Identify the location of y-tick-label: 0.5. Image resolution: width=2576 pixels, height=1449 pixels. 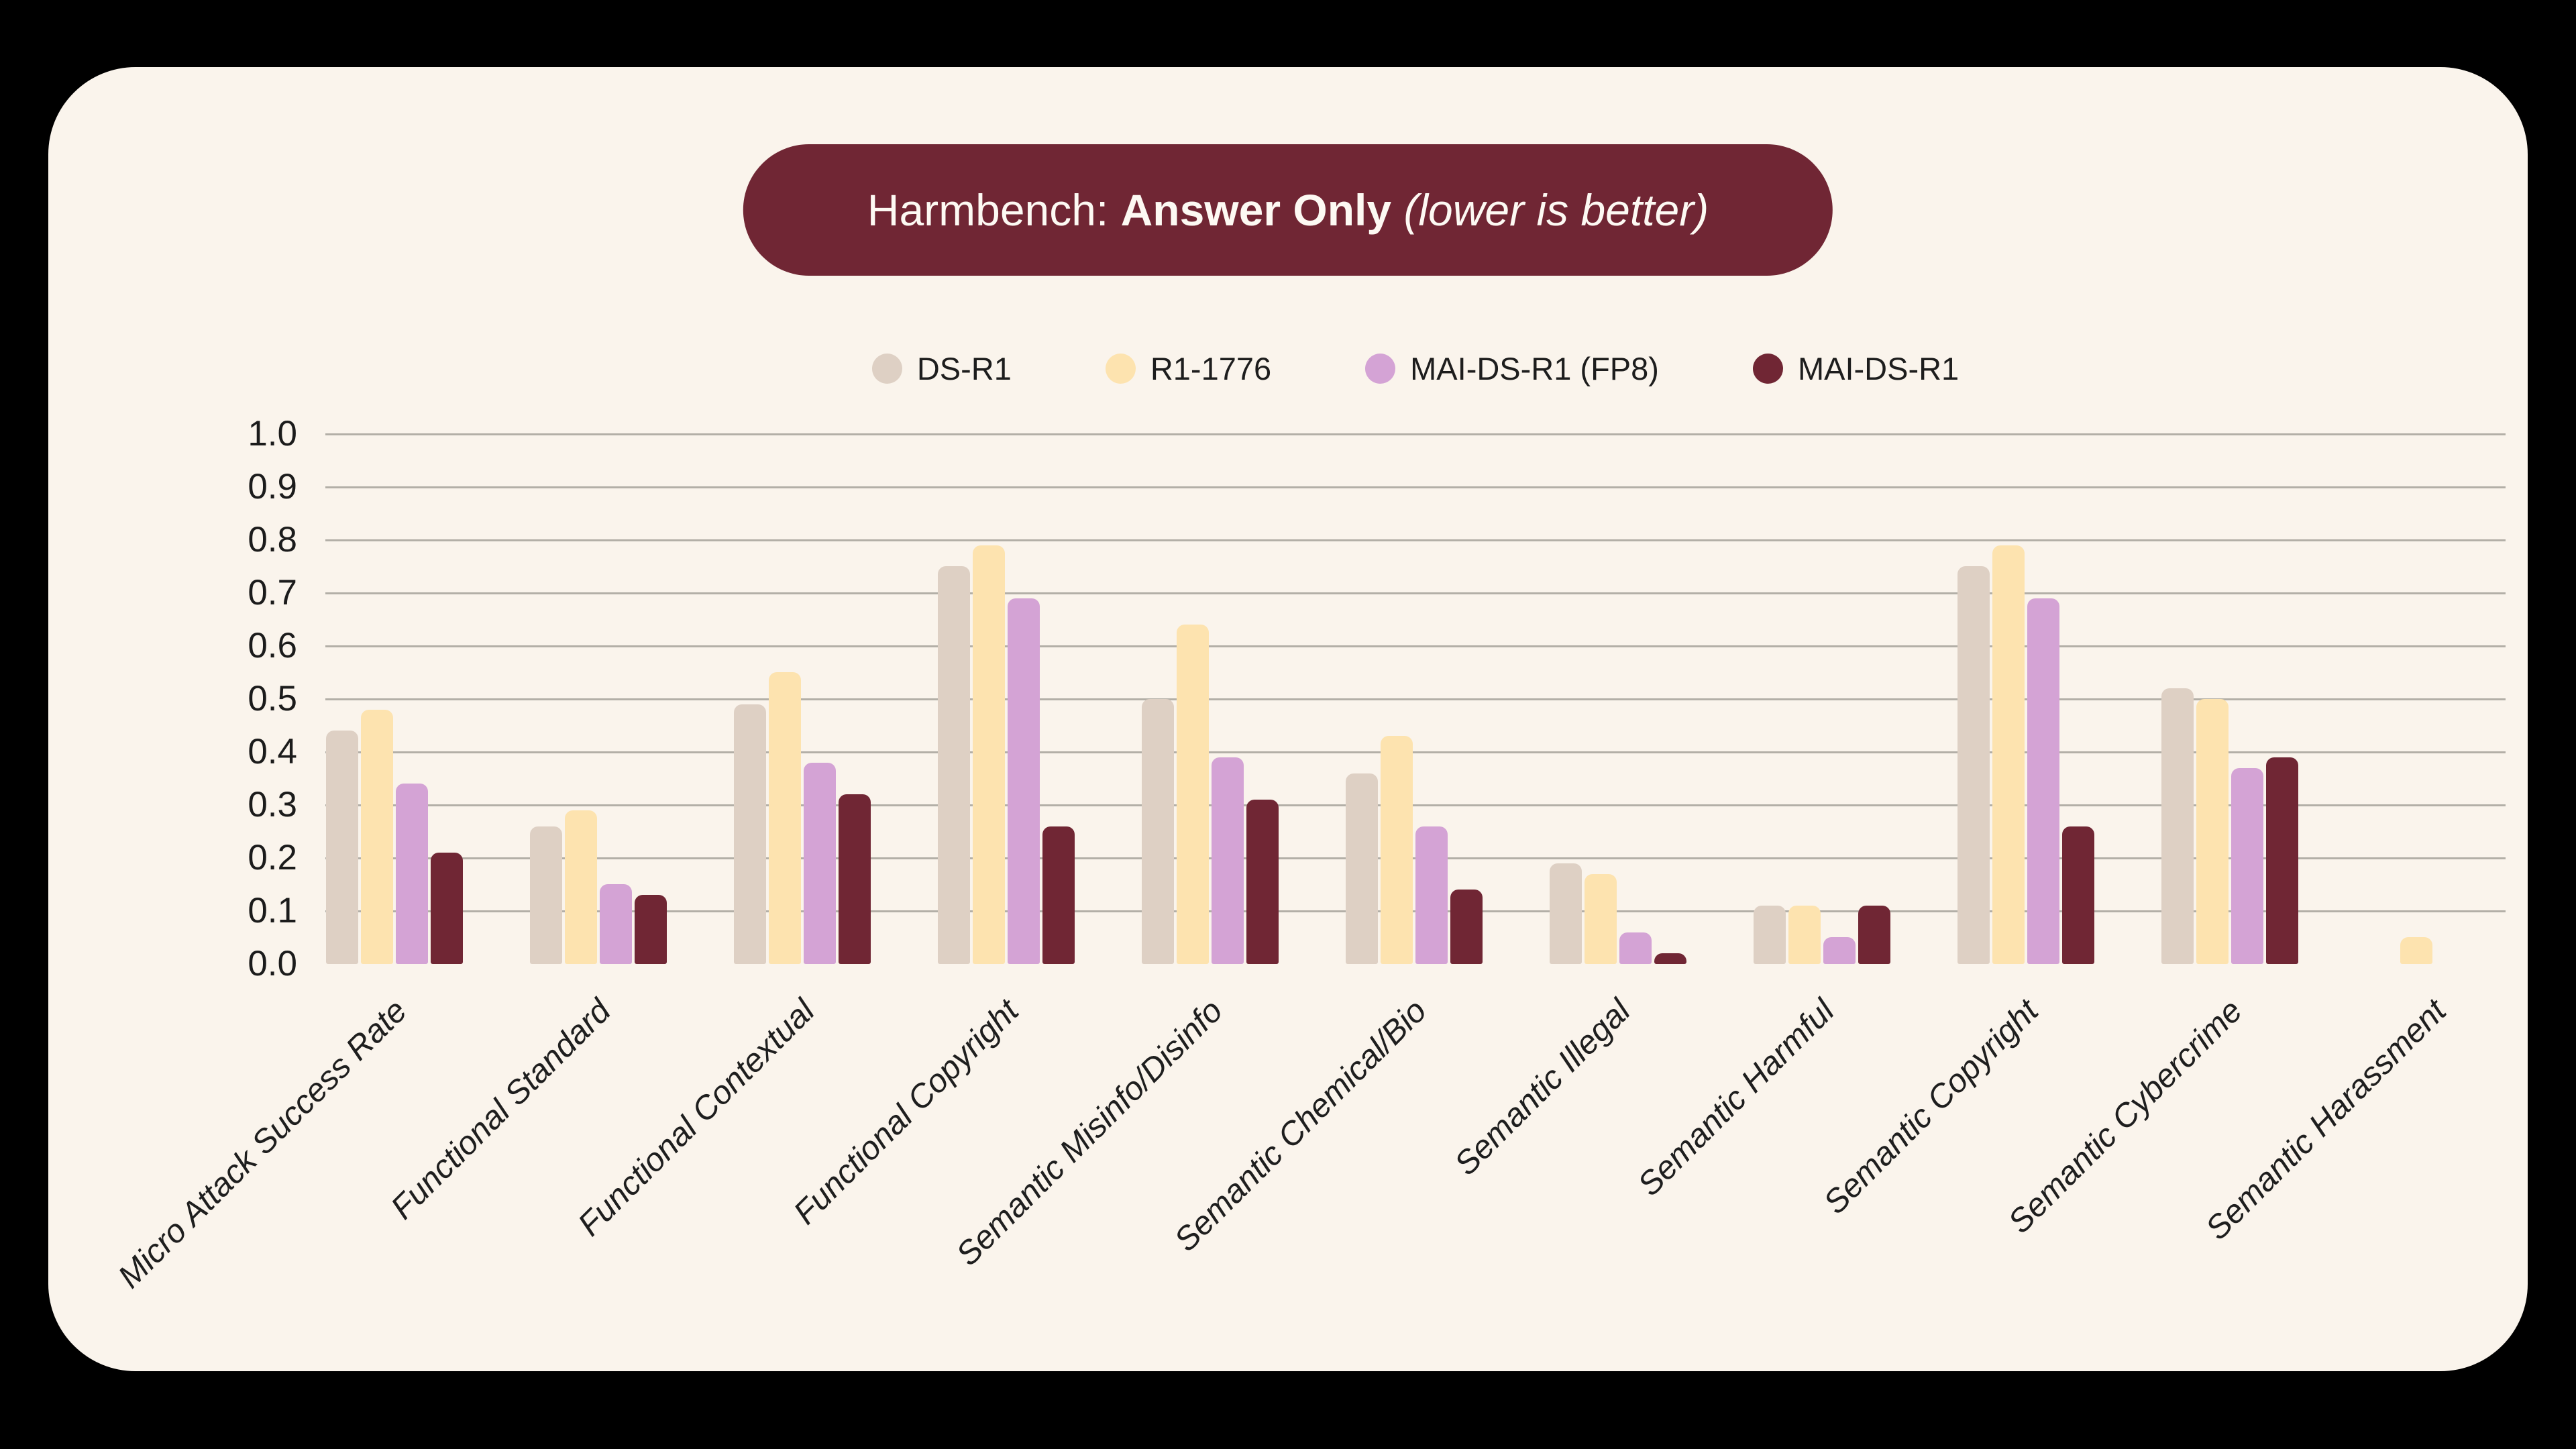
(272, 698).